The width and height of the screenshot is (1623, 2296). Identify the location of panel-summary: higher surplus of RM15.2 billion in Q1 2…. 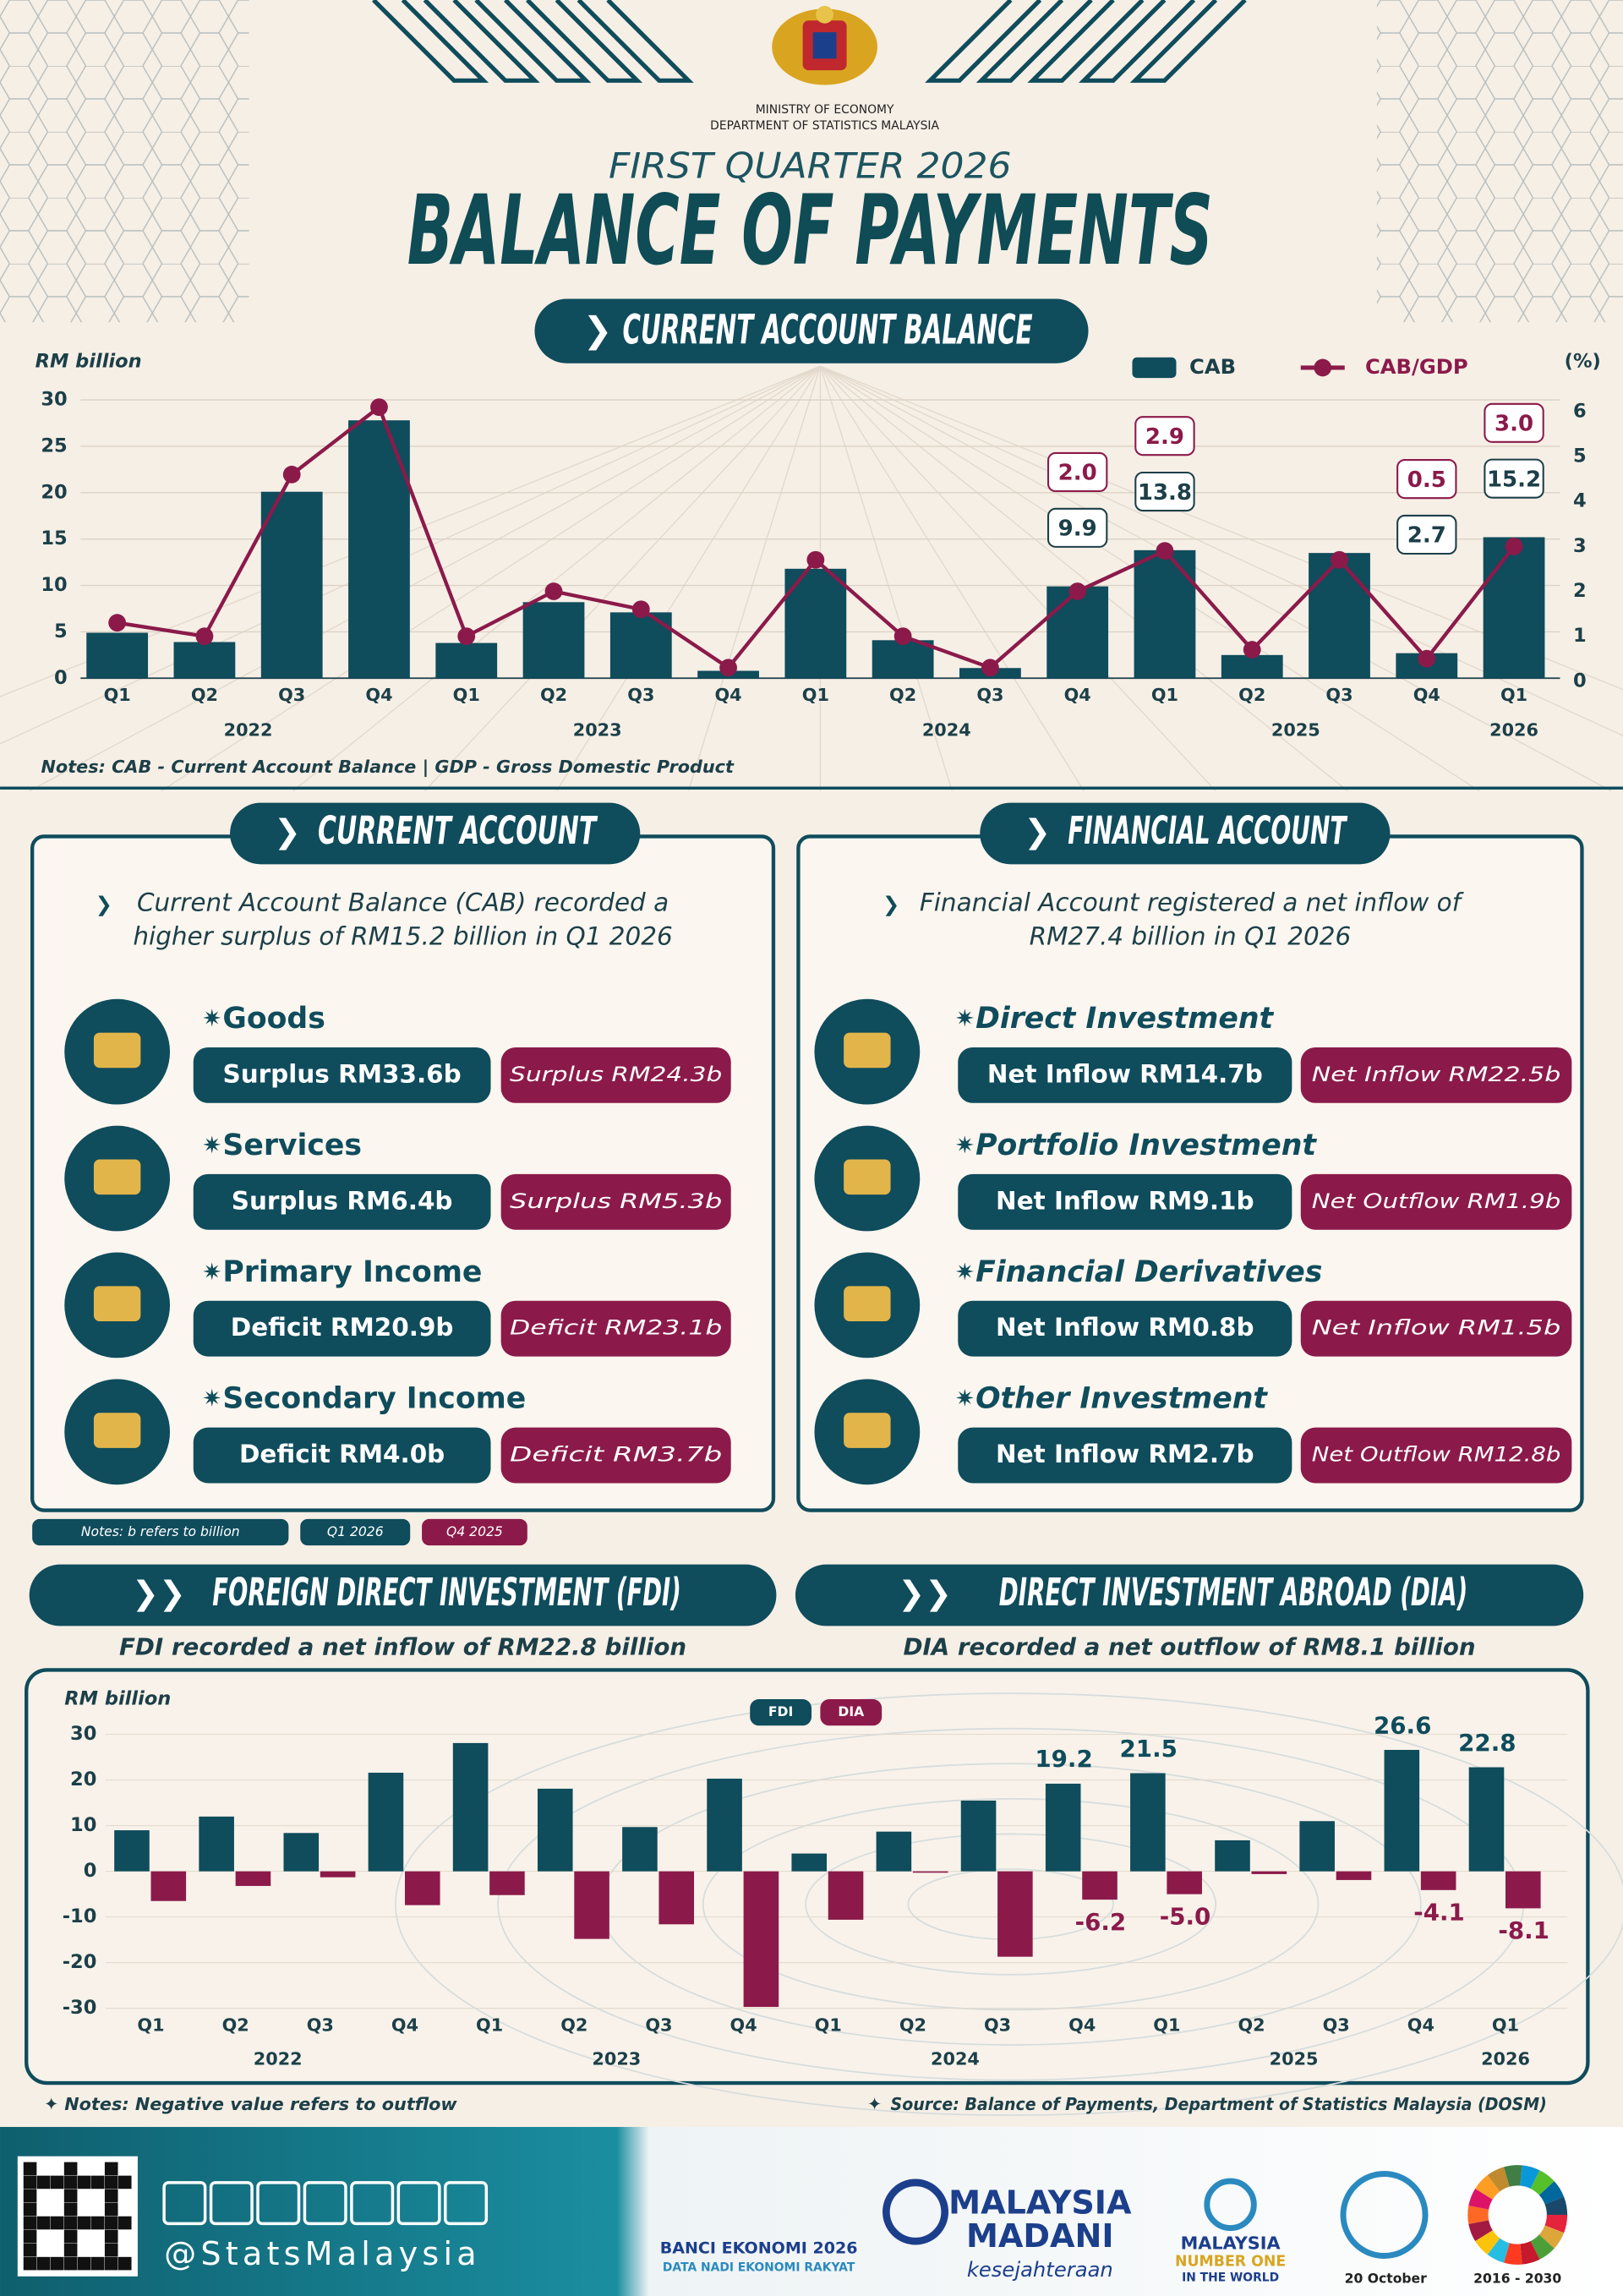
(403, 935).